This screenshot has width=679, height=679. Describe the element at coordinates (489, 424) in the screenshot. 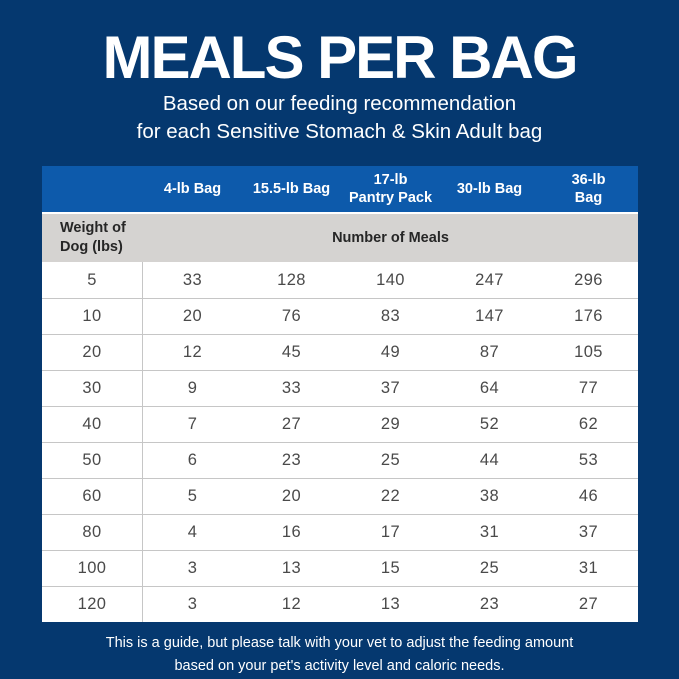

I see `meal-count-cell: 52` at that location.